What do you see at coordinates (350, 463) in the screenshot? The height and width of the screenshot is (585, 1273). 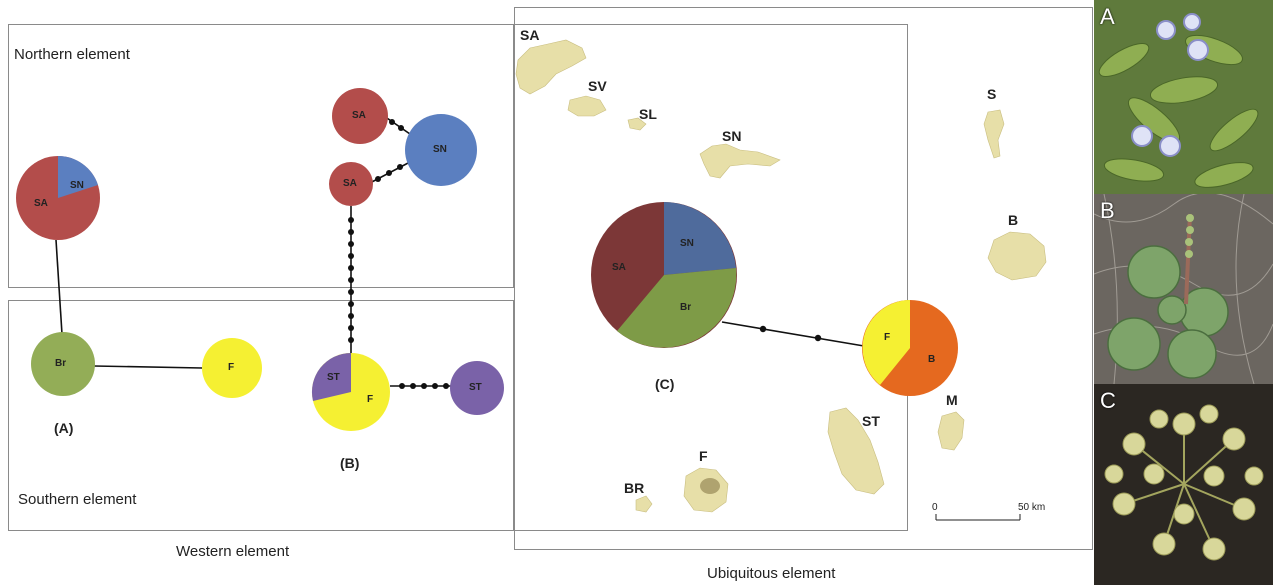 I see `panel-label-b: (B)` at bounding box center [350, 463].